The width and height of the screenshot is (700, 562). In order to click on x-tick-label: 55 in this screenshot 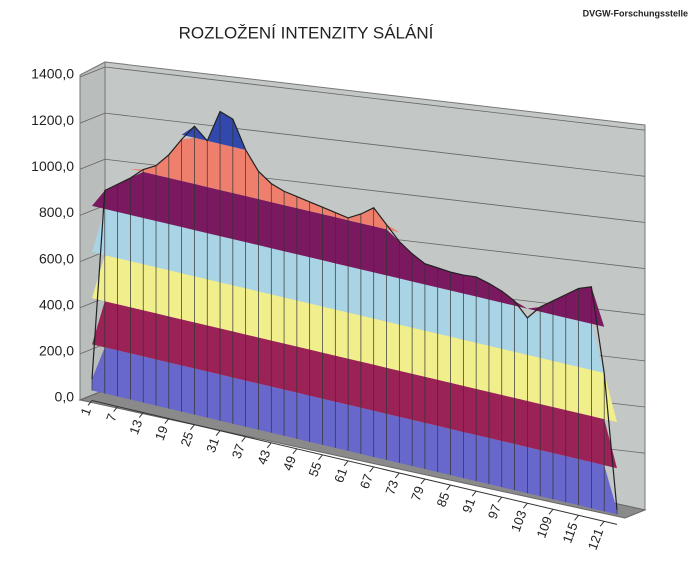, I will do `click(314, 469)`.